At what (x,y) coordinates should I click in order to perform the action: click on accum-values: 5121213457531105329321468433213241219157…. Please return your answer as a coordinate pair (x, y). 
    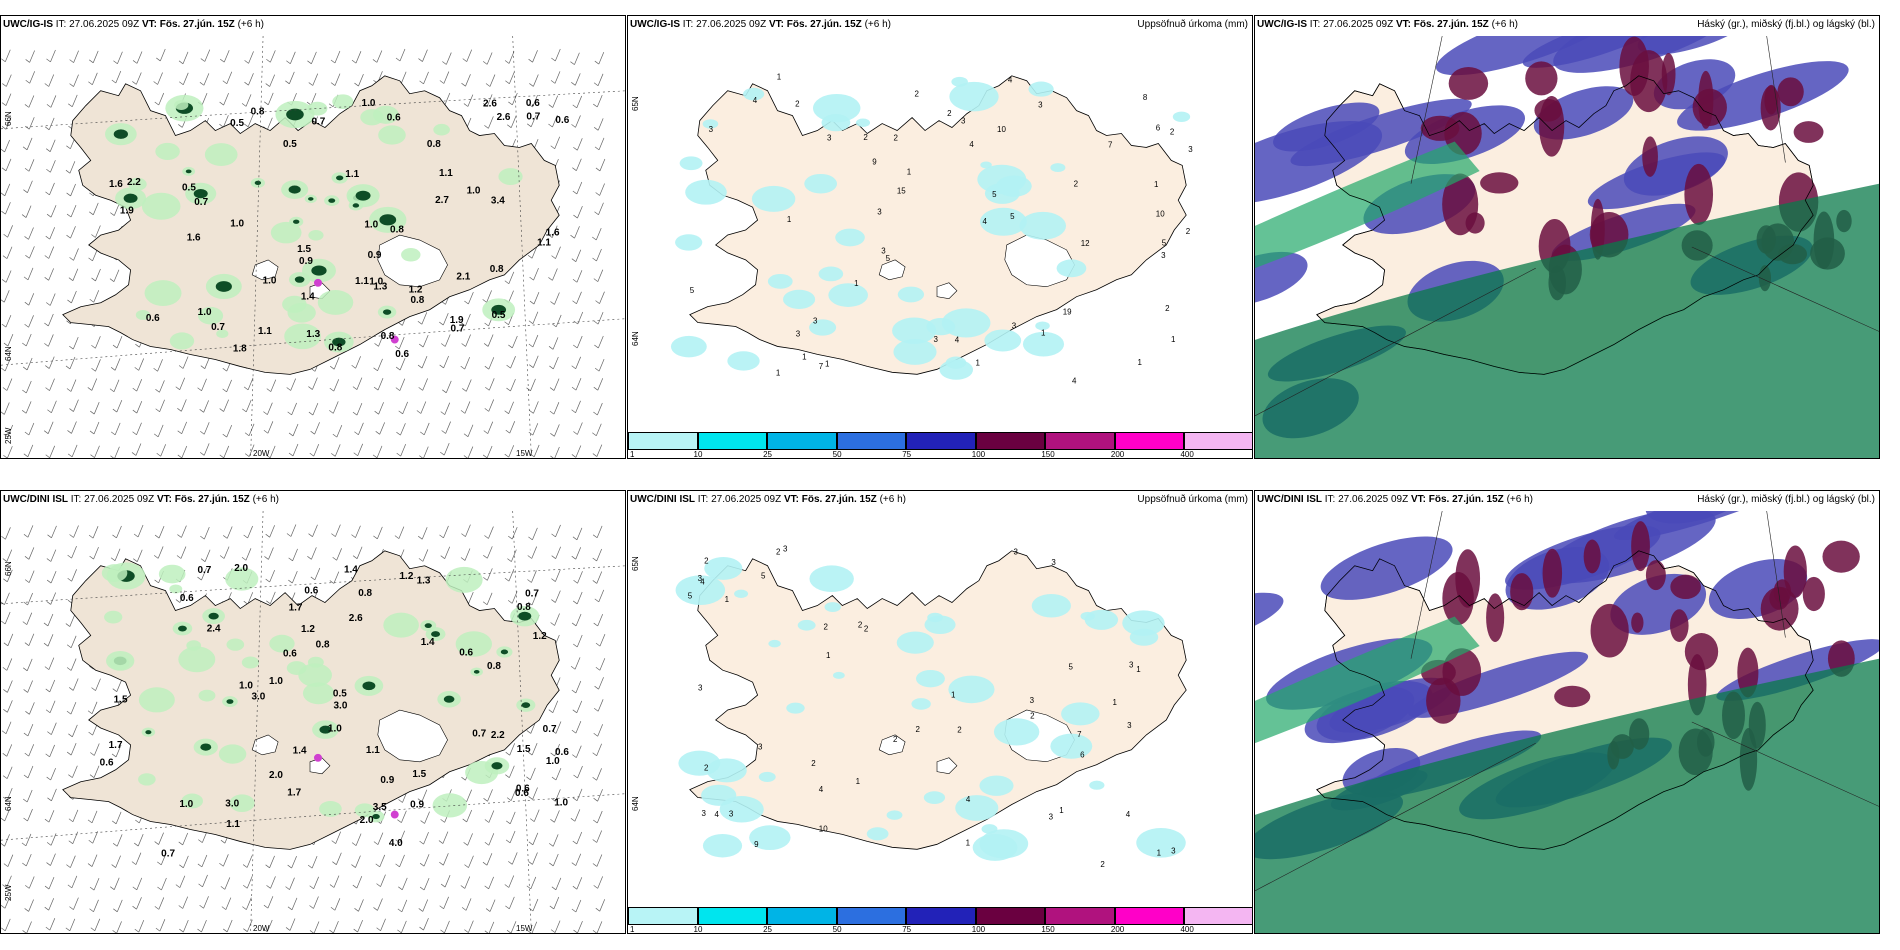
    Looking at the image, I should click on (942, 229).